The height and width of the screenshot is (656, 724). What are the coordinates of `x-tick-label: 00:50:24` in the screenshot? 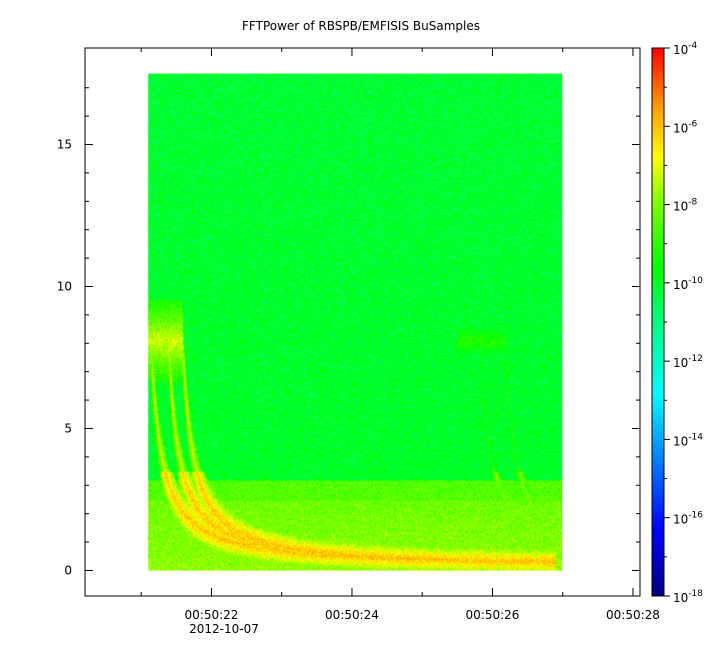 It's located at (352, 615).